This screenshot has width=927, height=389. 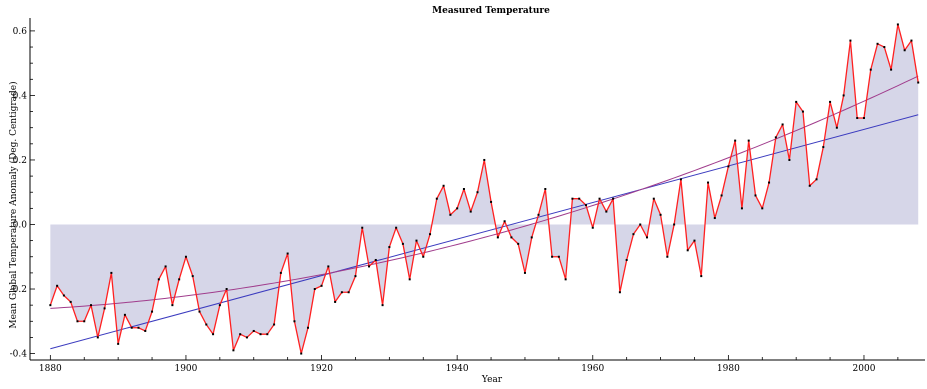 What do you see at coordinates (20, 225) in the screenshot?
I see `y-tick-label: 0.0` at bounding box center [20, 225].